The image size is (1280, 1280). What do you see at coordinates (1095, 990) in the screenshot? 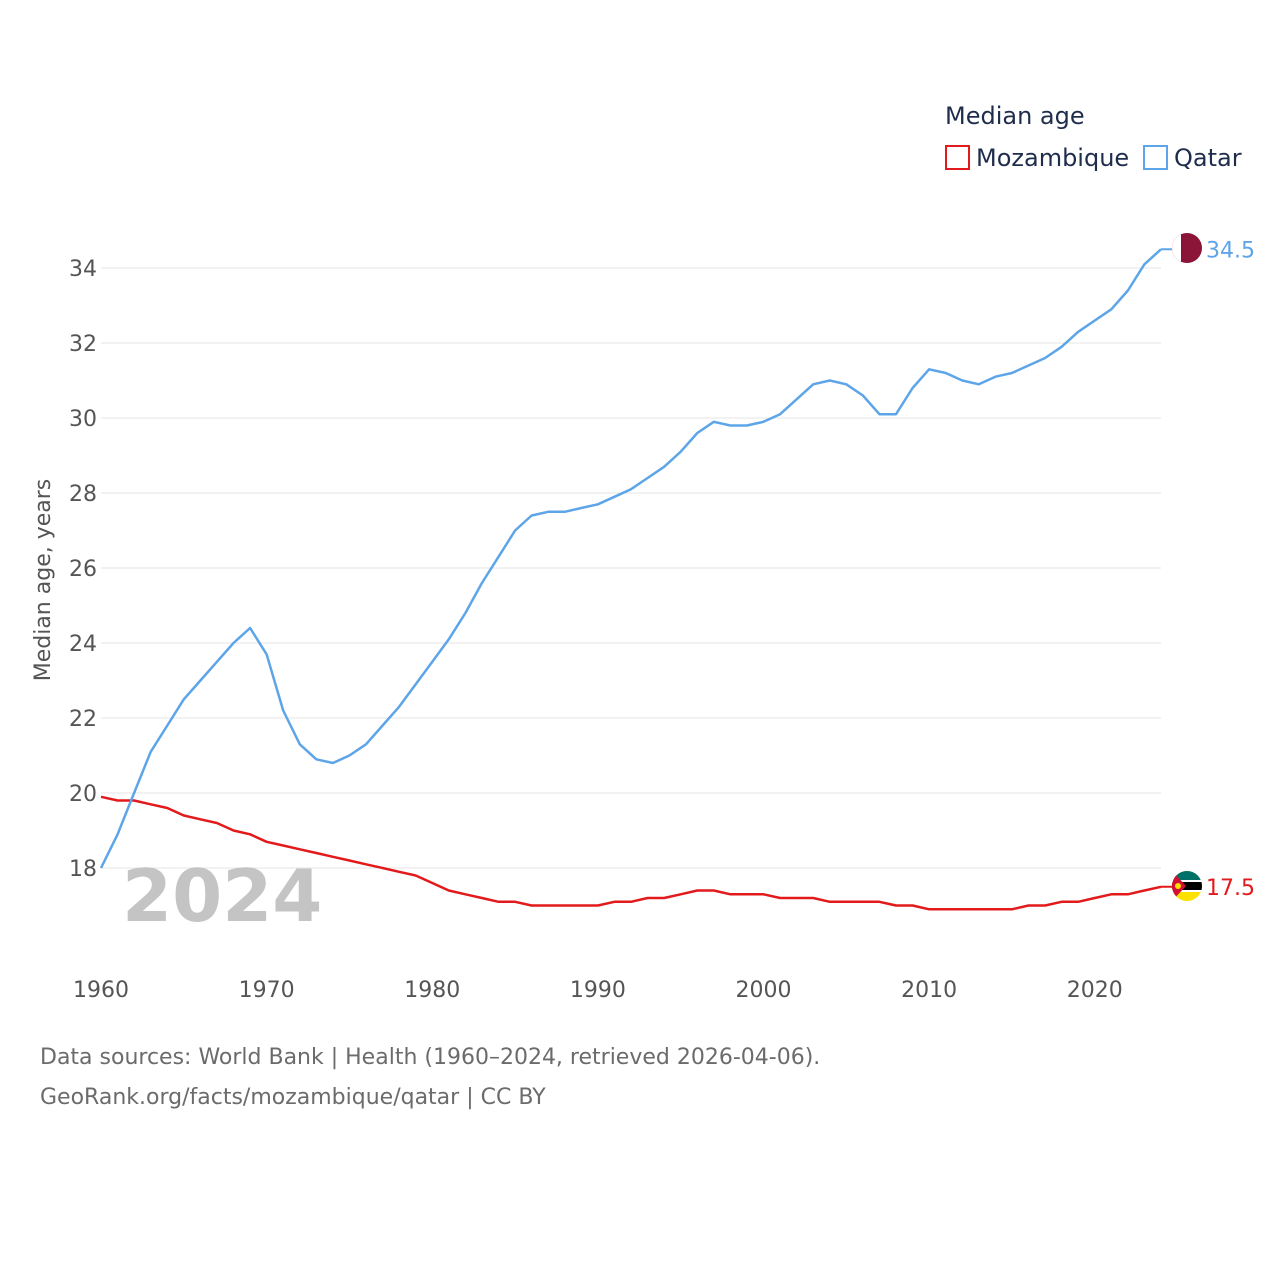
I see `x-tick-label: 2020` at bounding box center [1095, 990].